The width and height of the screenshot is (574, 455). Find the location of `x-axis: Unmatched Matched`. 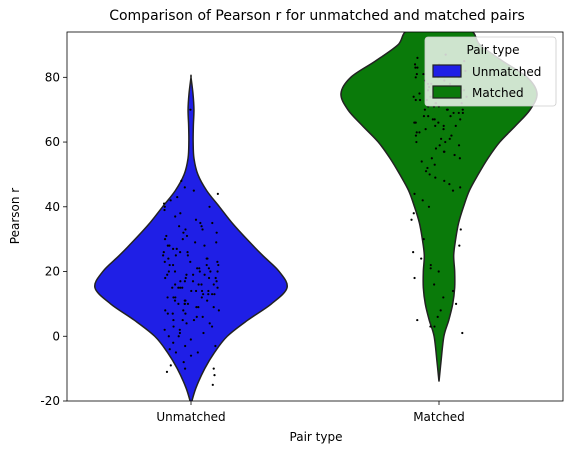

x-axis: Unmatched Matched is located at coordinates (310, 412).